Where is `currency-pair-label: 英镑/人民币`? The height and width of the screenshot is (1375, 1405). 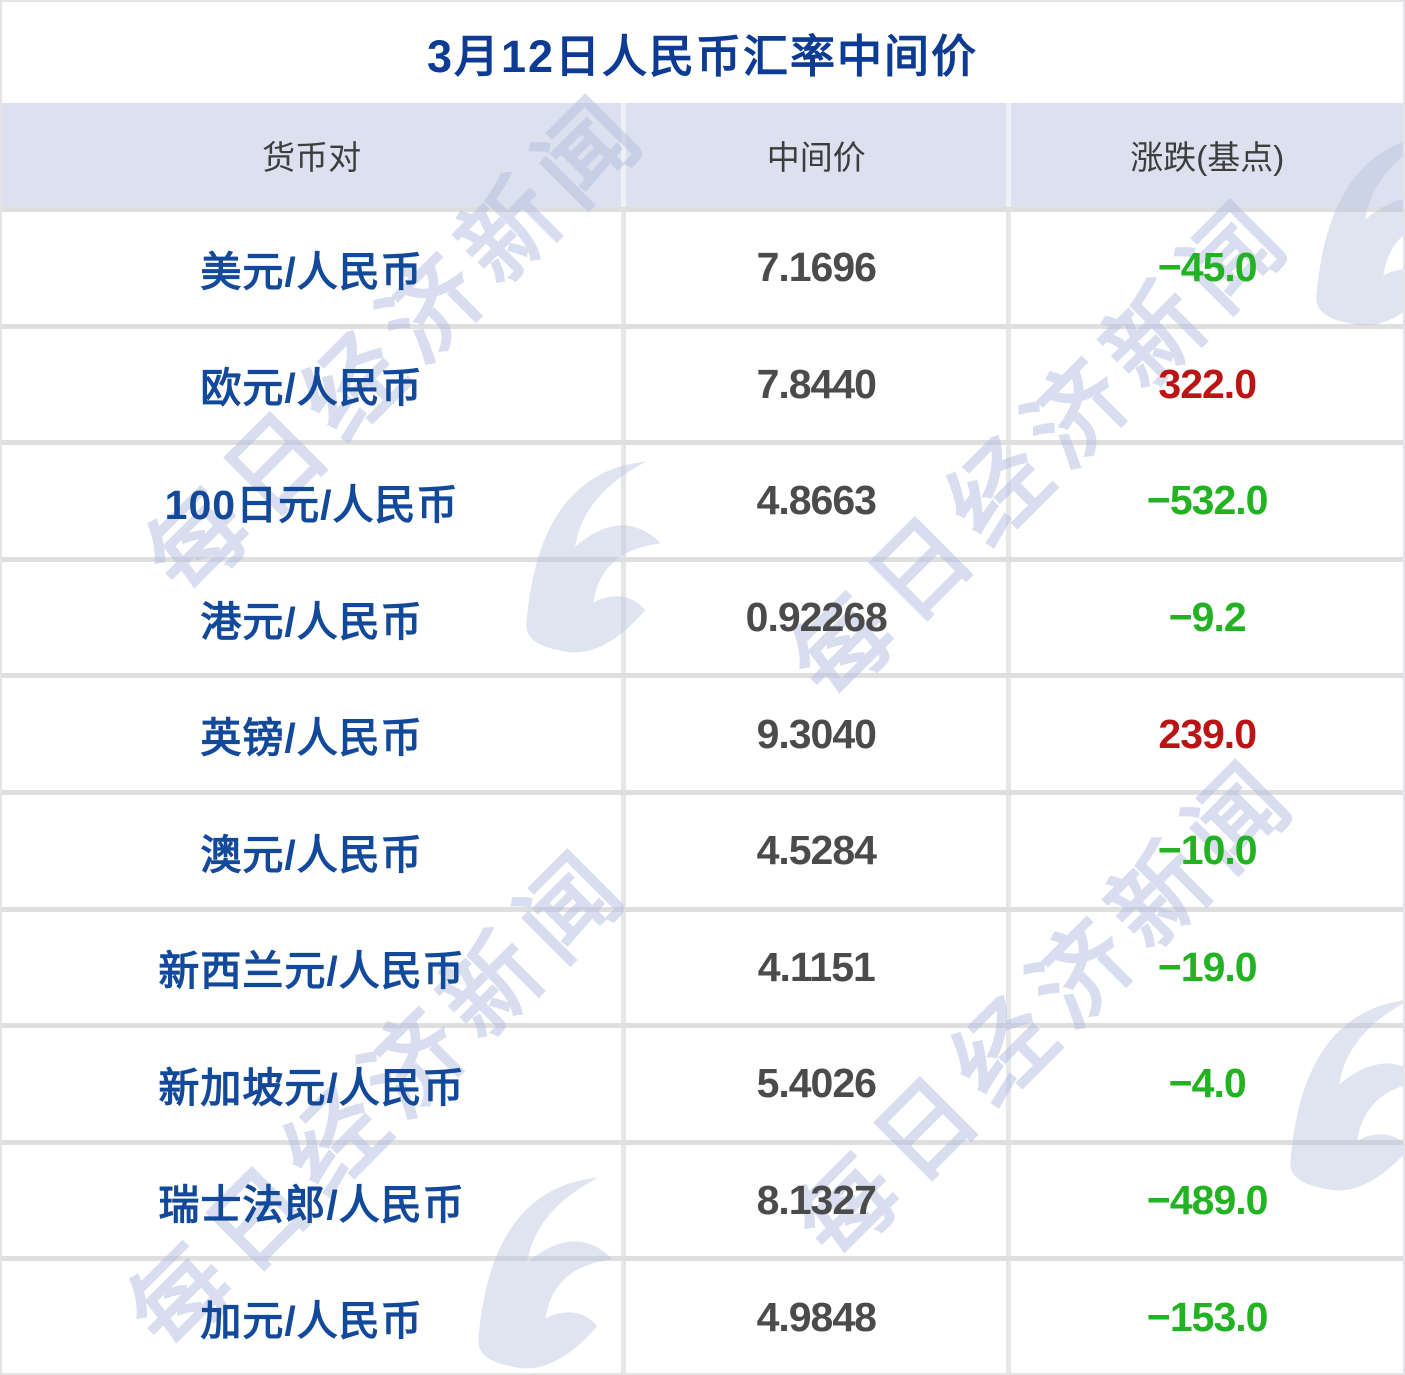
currency-pair-label: 英镑/人民币 is located at coordinates (311, 738).